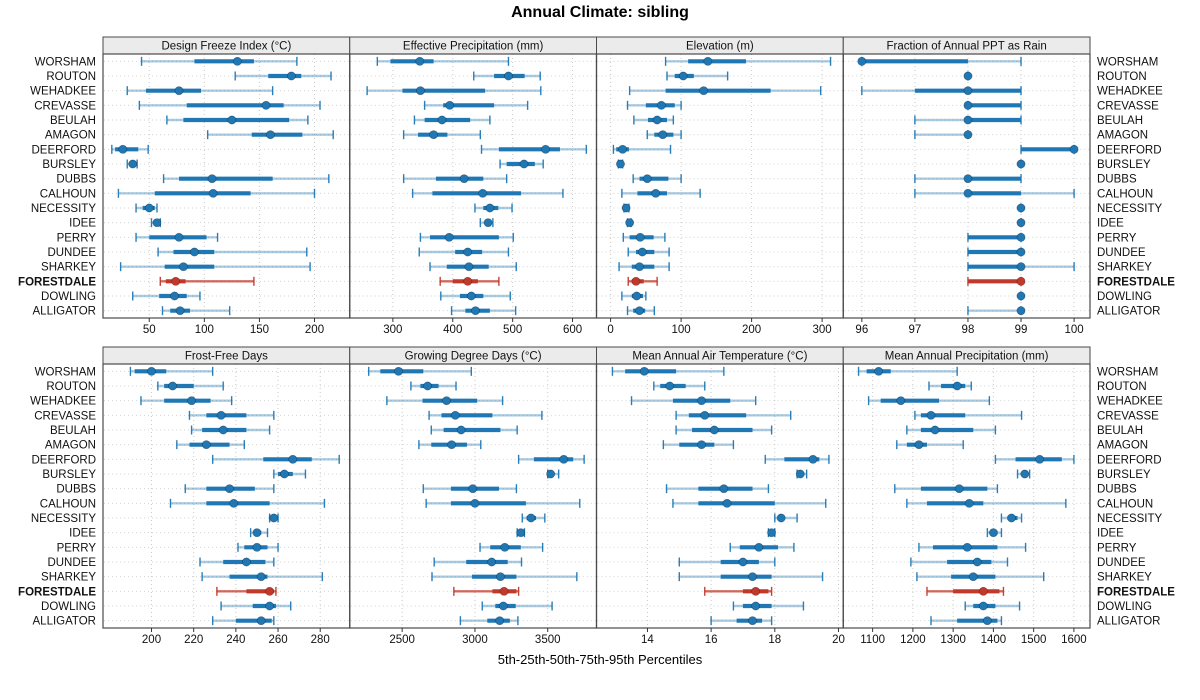 The image size is (1200, 700). I want to click on site-label-left: ALLIGATOR, so click(65, 312).